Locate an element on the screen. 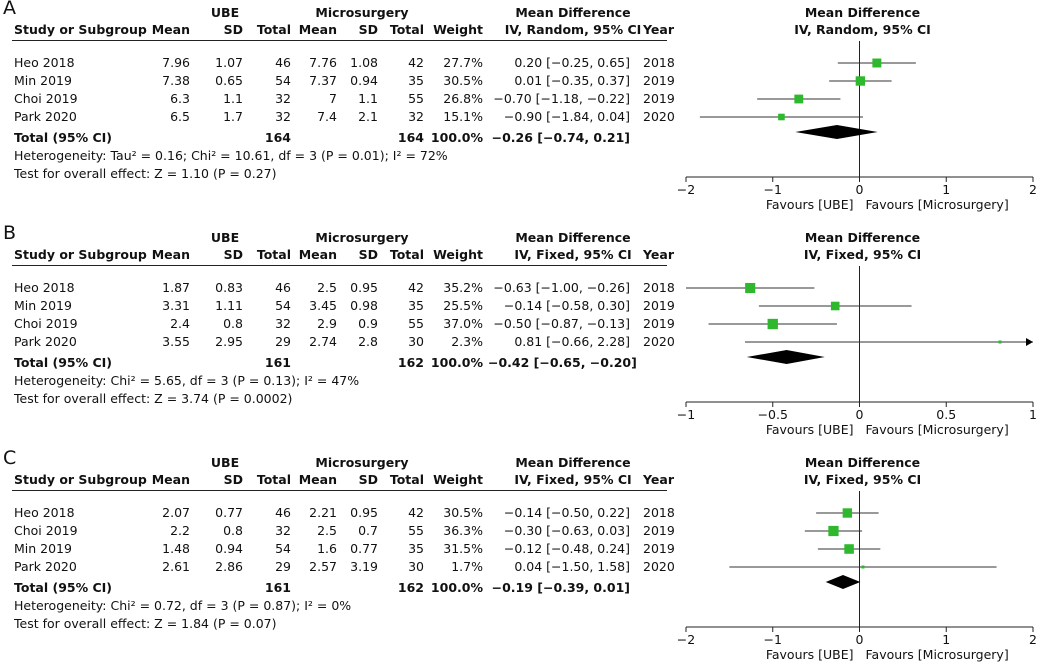 Image resolution: width=1053 pixels, height=672 pixels. sd1-value: 1.11 is located at coordinates (229, 305).